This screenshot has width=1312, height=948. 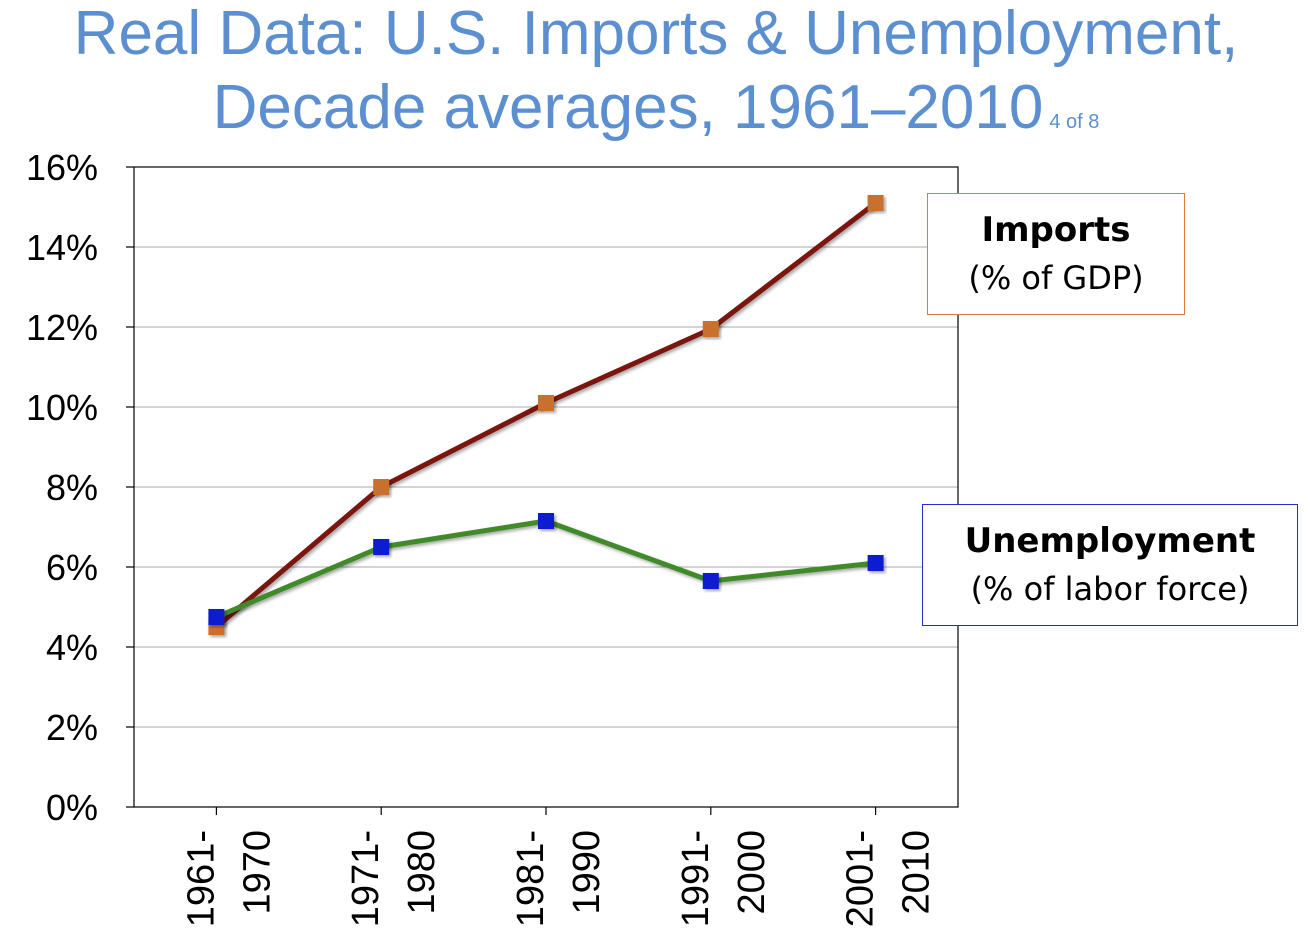 I want to click on legend-unemployment-unit: (% of labor force), so click(x=1110, y=589).